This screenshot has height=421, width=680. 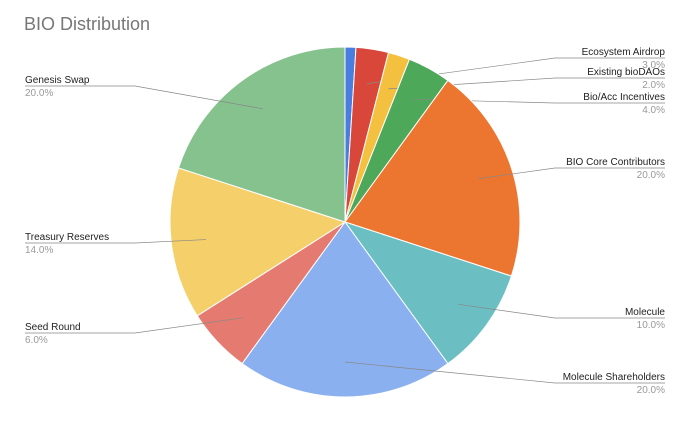 I want to click on slice-value-label: 14.0%, so click(x=39, y=250).